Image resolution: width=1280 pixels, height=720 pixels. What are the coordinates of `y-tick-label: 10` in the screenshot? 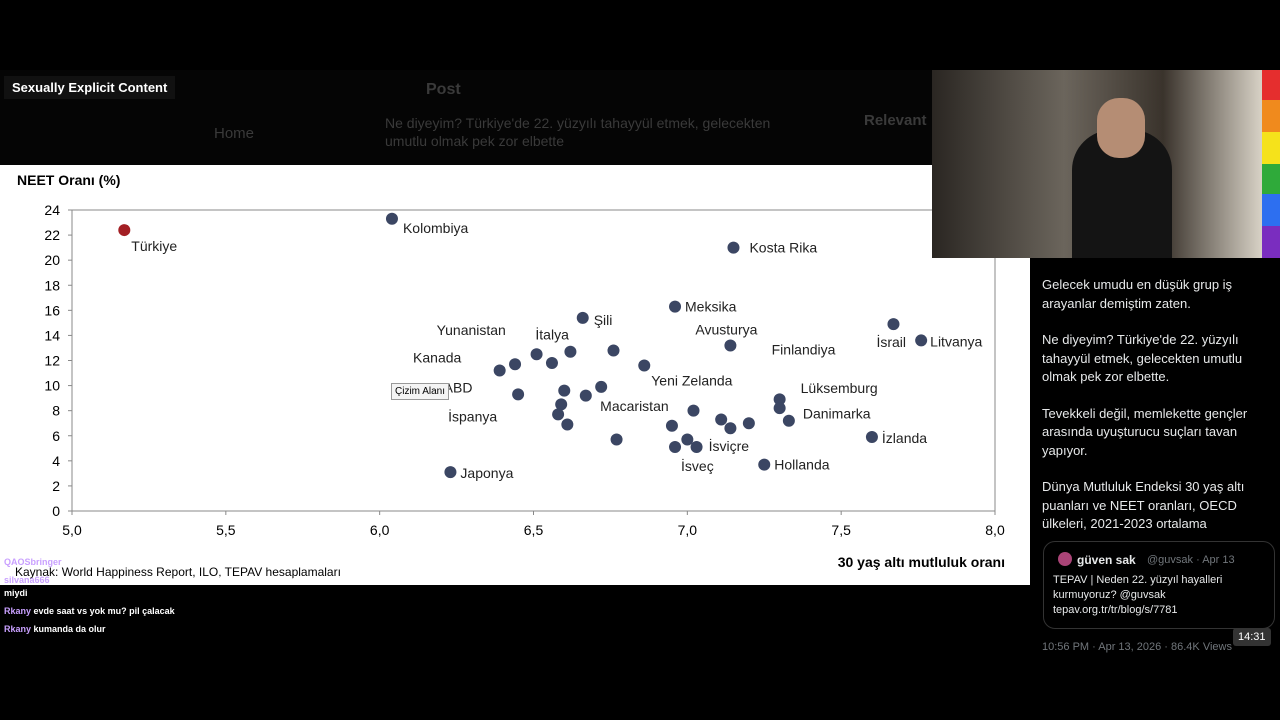 It's located at (52, 386).